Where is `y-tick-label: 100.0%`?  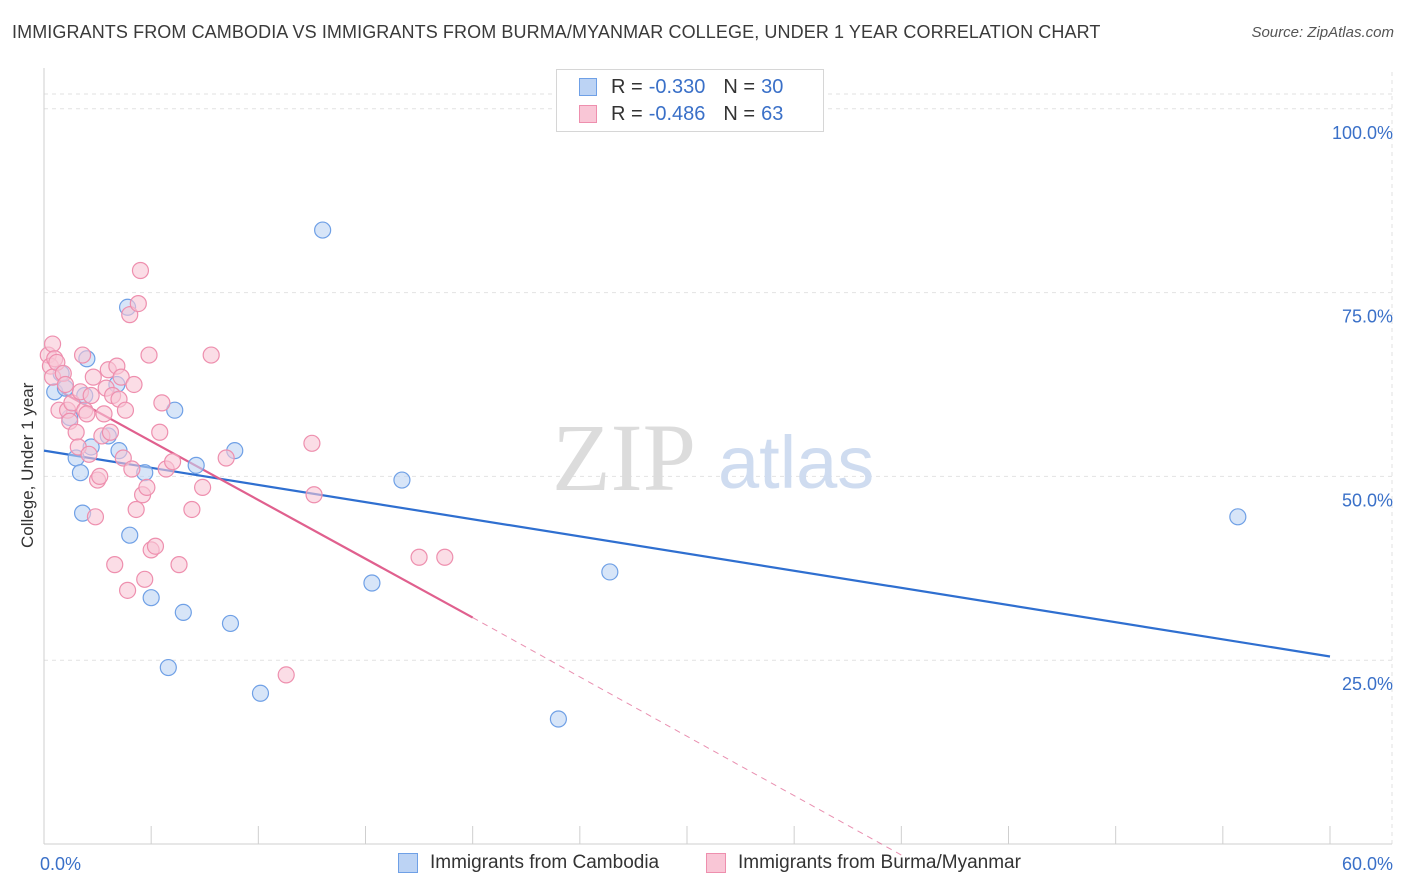 y-tick-label: 100.0% is located at coordinates (1362, 133).